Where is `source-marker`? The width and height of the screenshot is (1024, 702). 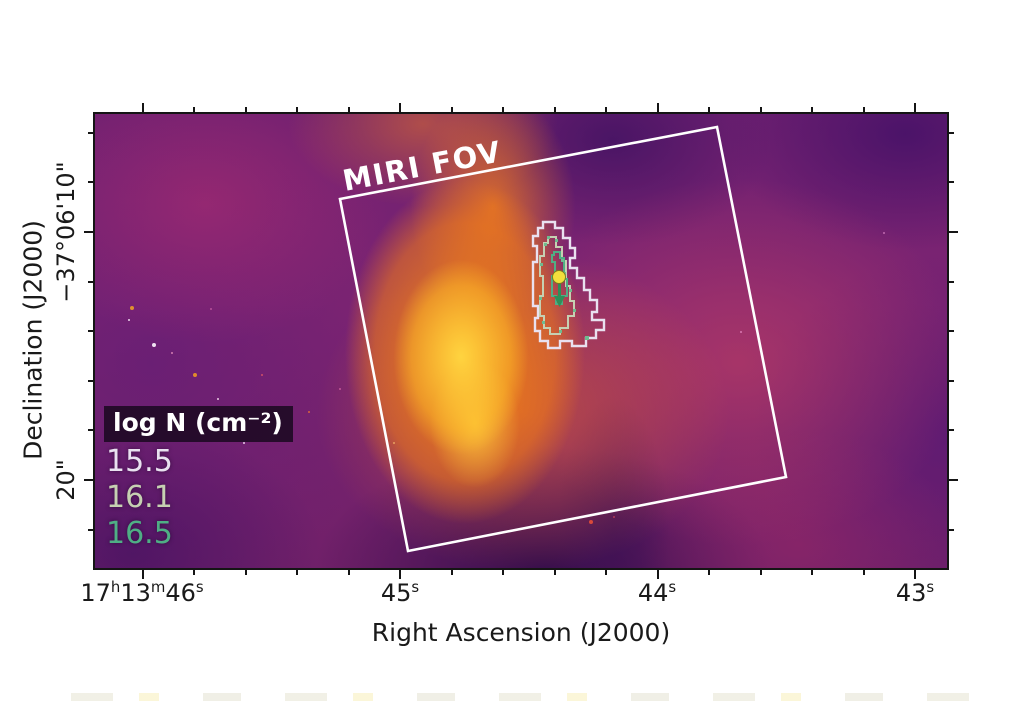 source-marker is located at coordinates (559, 277).